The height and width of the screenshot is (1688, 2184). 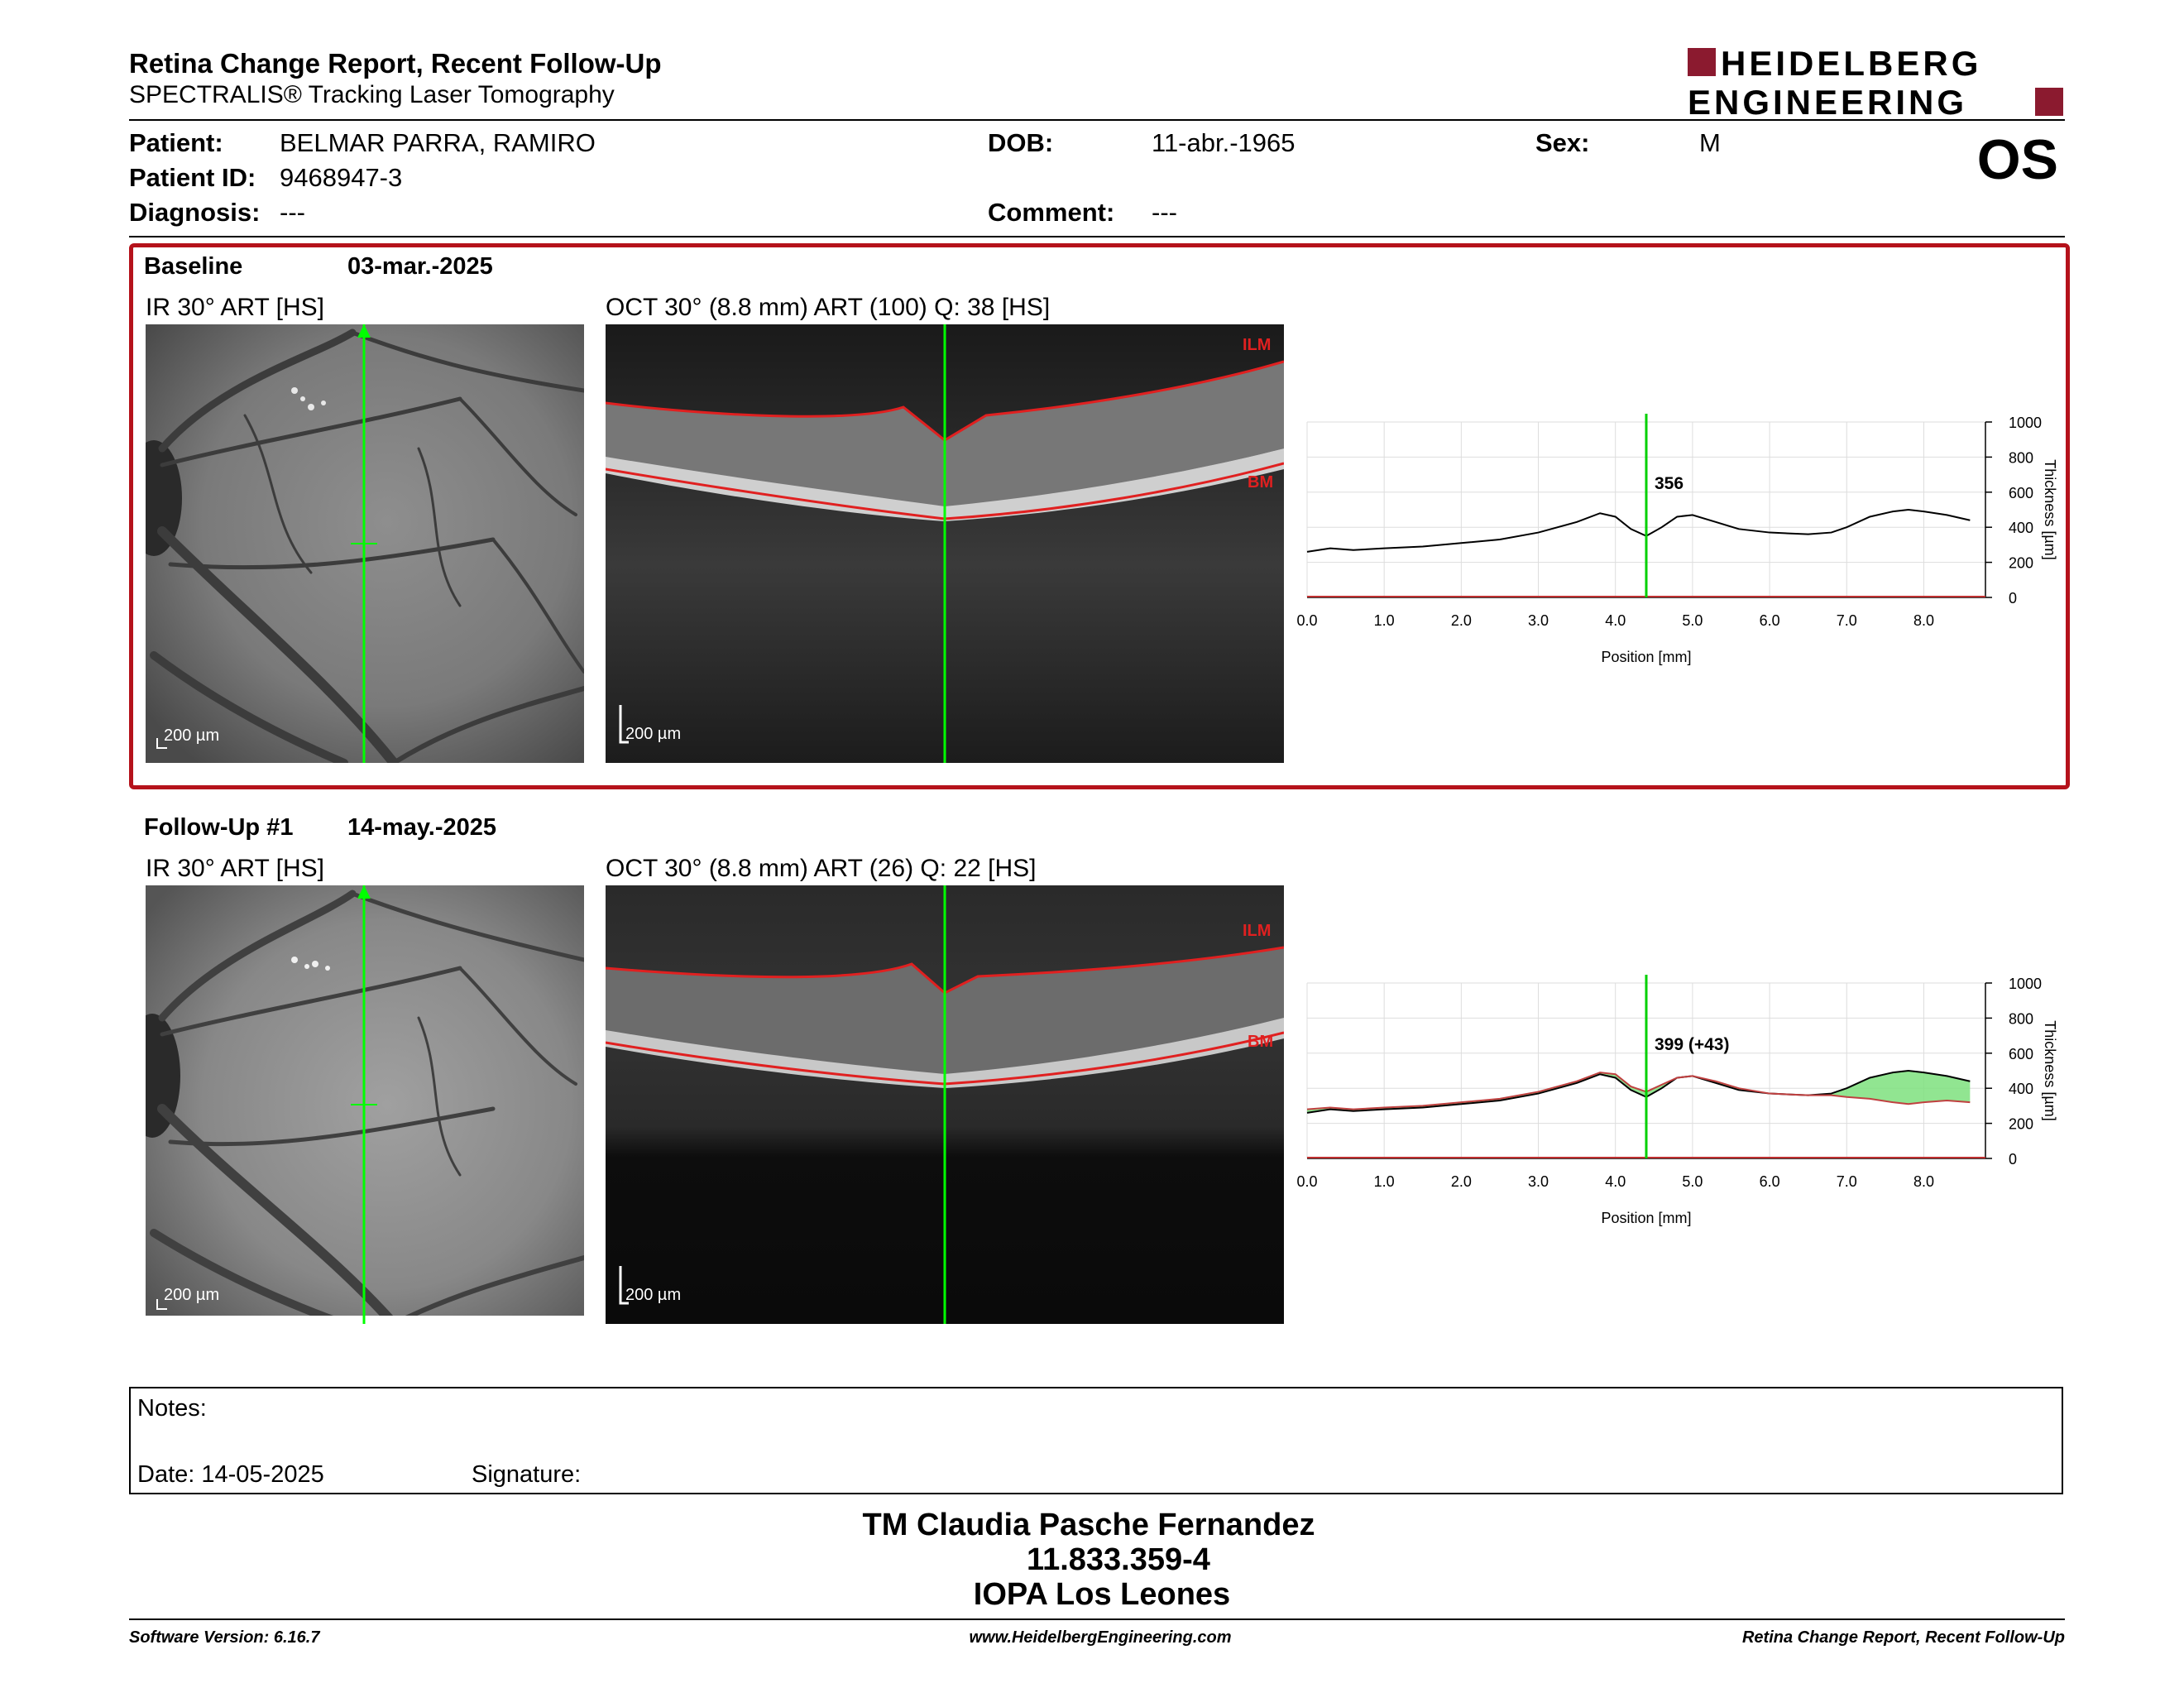 I want to click on baseline-bm-label: BM, so click(x=1261, y=482).